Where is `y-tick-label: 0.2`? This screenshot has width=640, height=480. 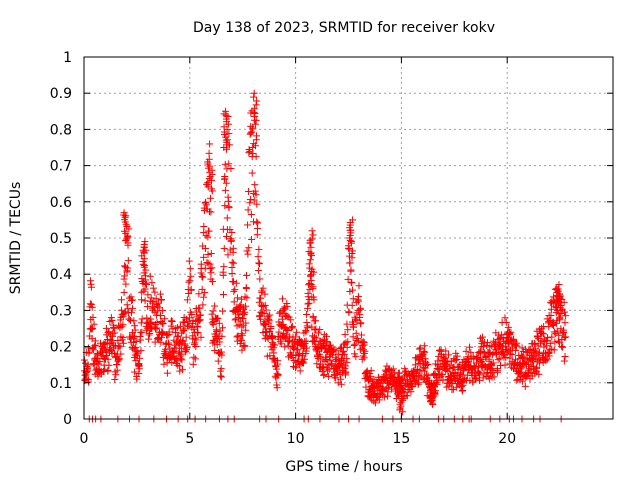
y-tick-label: 0.2 is located at coordinates (61, 348).